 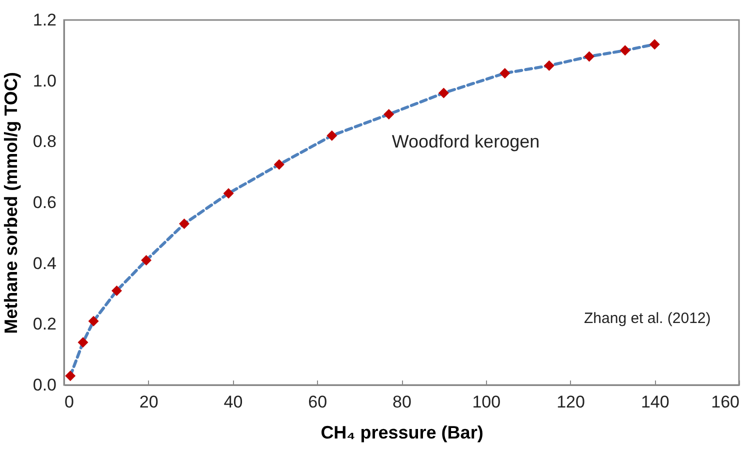 I want to click on series-label: Woodford kerogen, so click(x=466, y=141).